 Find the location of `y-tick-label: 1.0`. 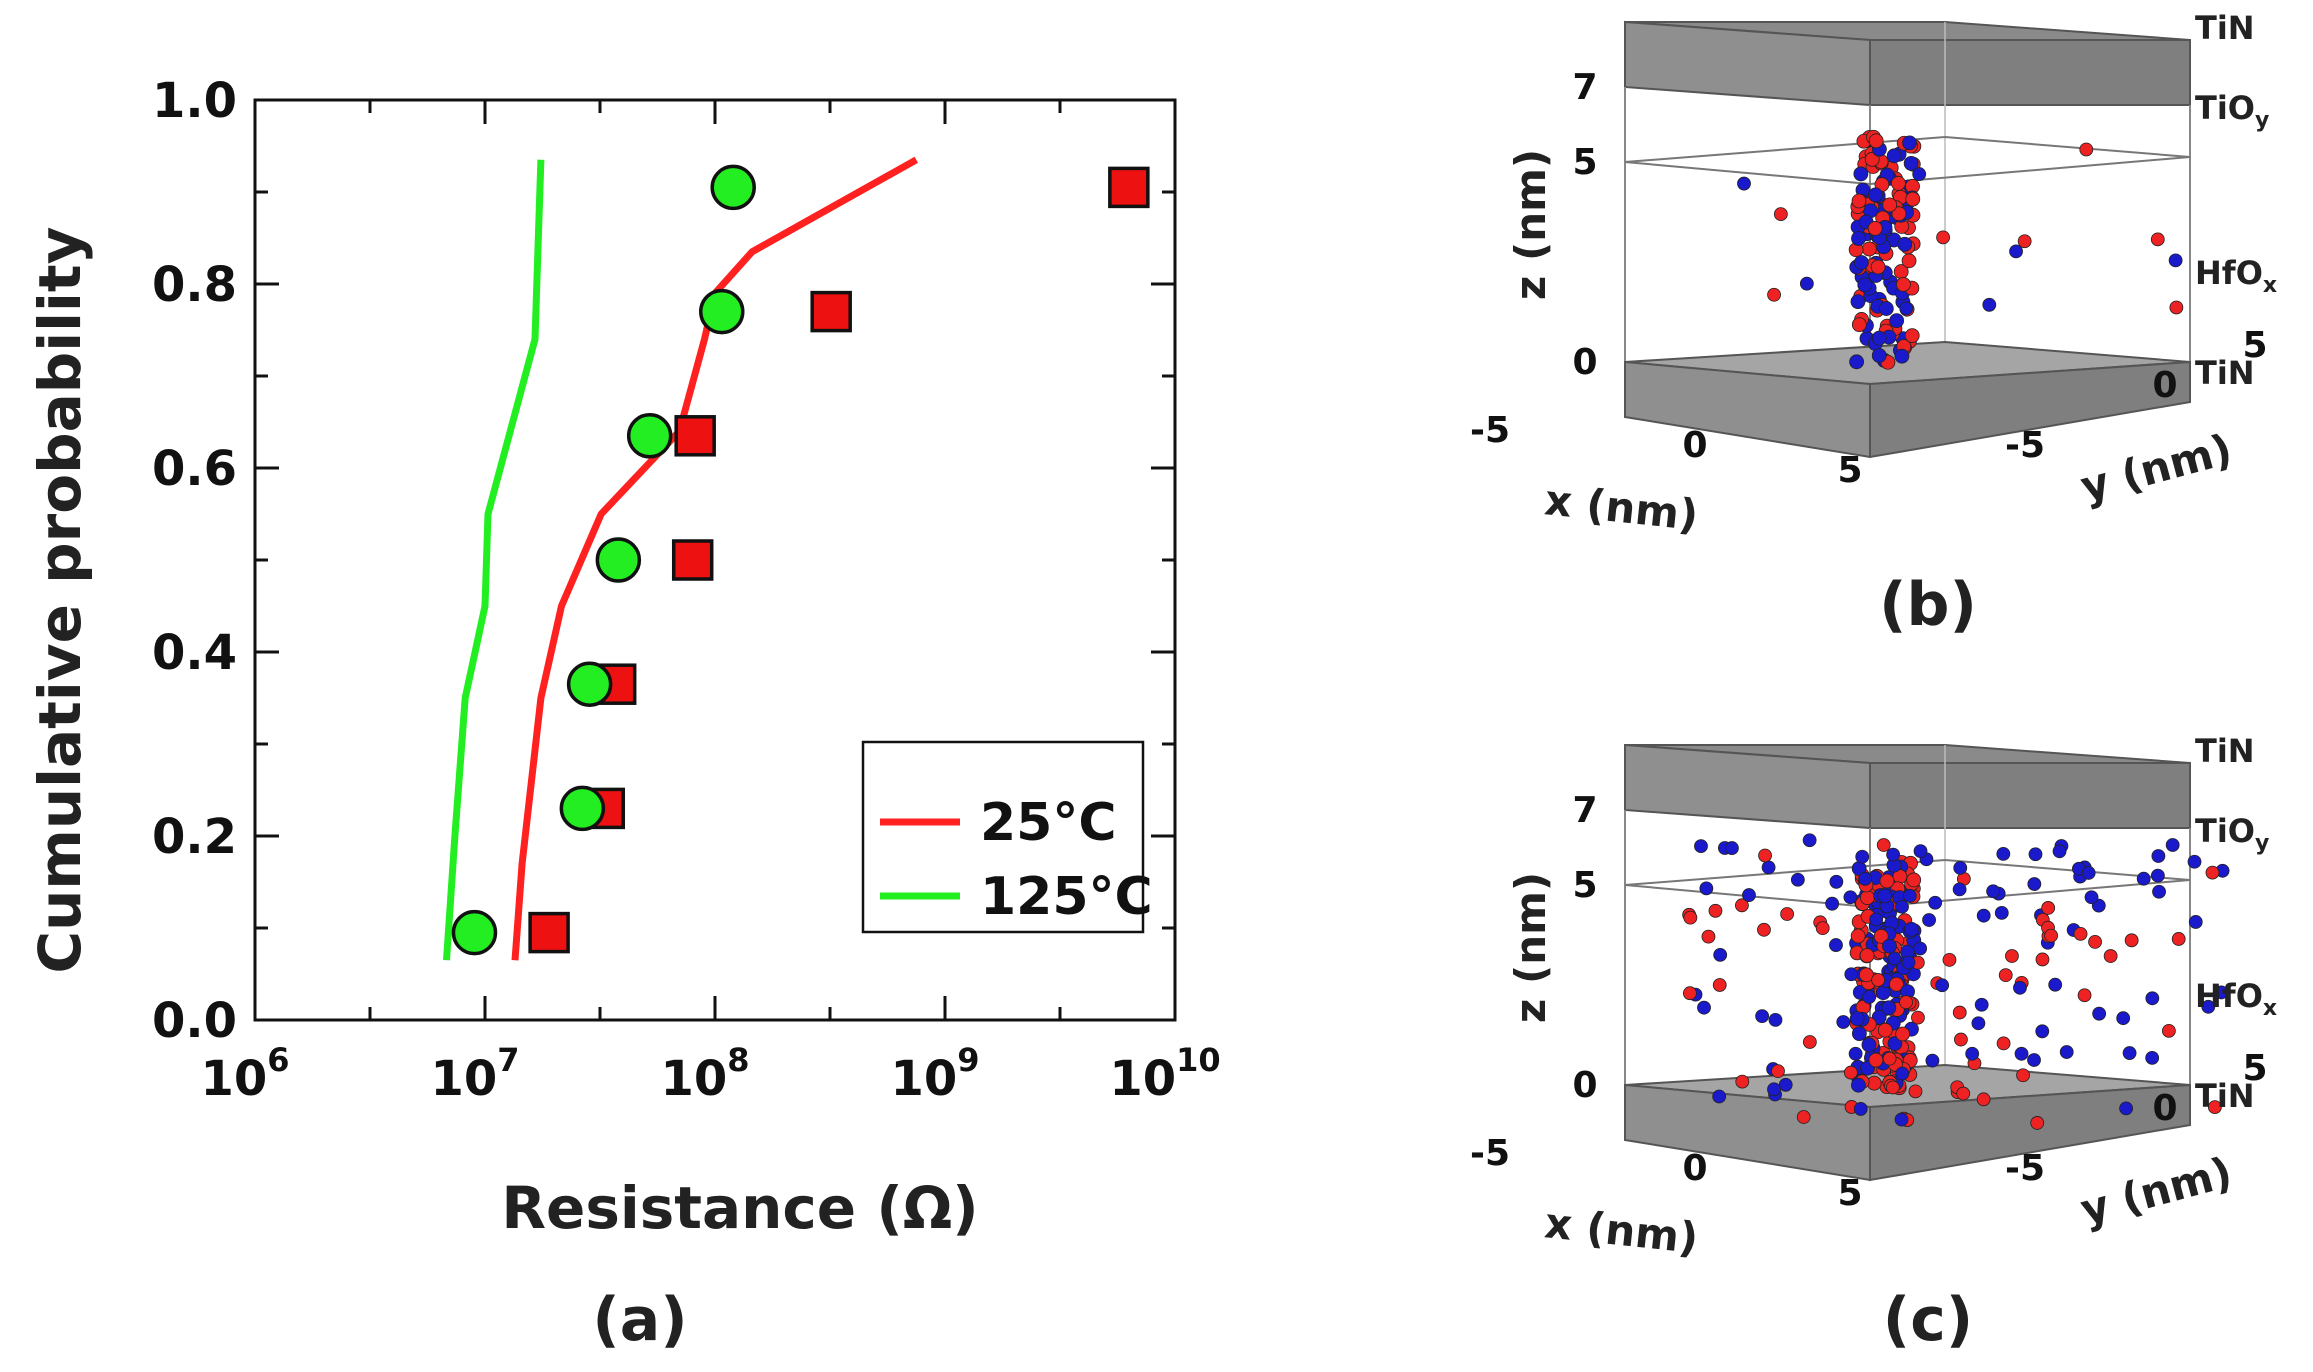

y-tick-label: 1.0 is located at coordinates (194, 101).